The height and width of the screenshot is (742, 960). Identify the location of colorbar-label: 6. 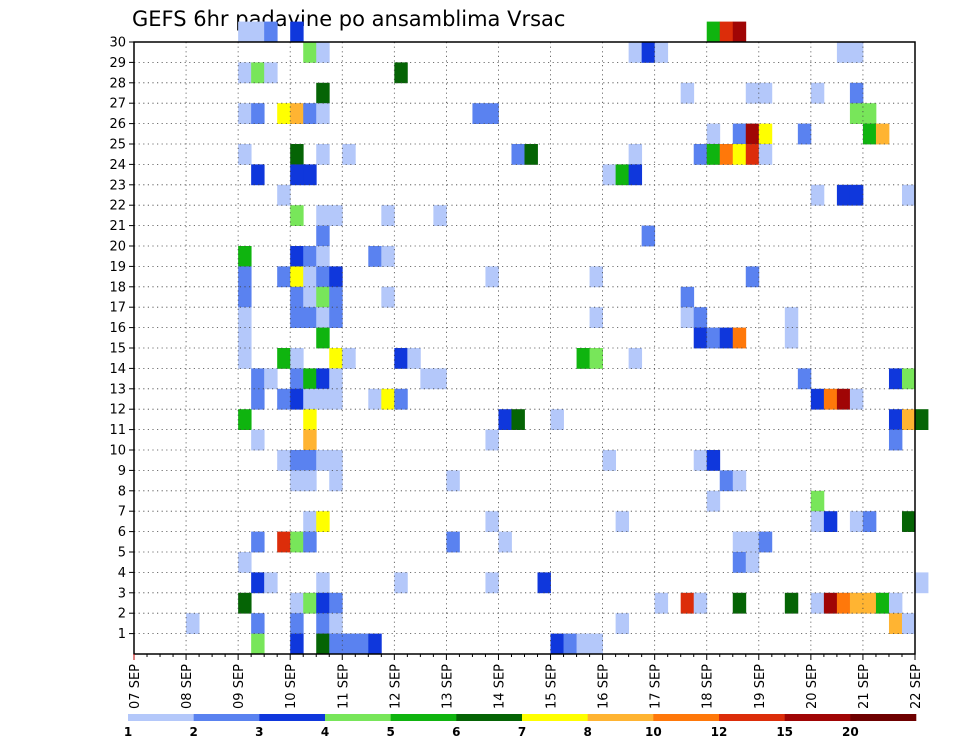
(456, 732).